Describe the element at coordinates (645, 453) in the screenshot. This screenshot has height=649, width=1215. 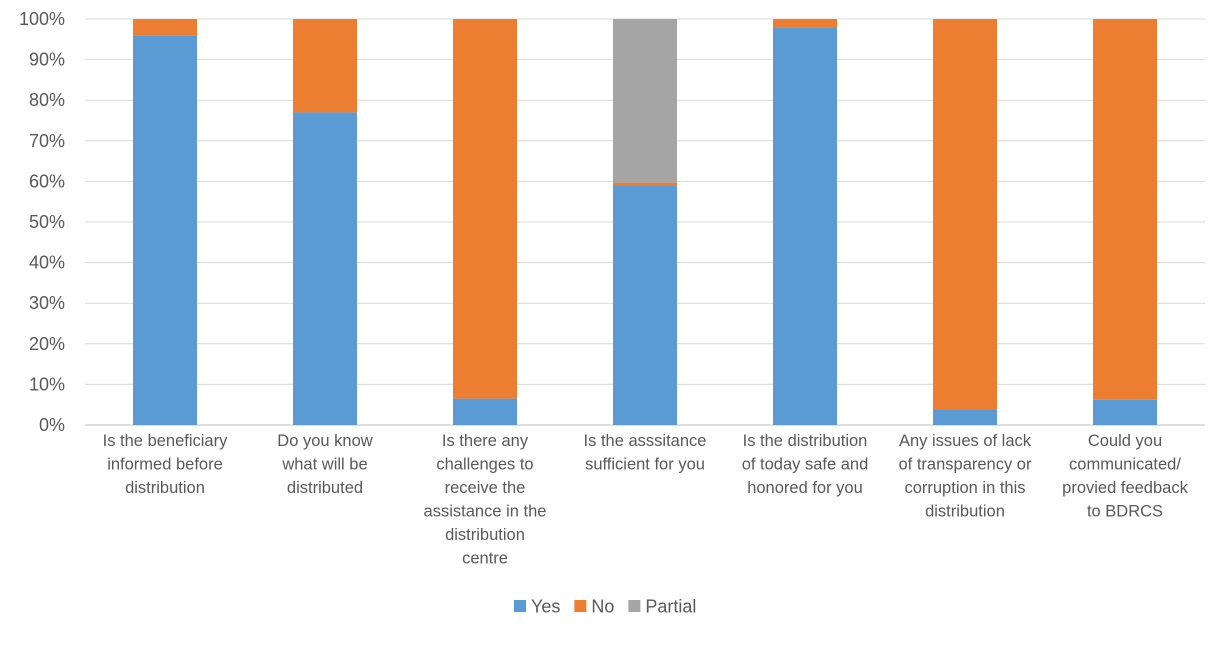
I see `x-category-label: Is the asssitance sufficient for you` at that location.